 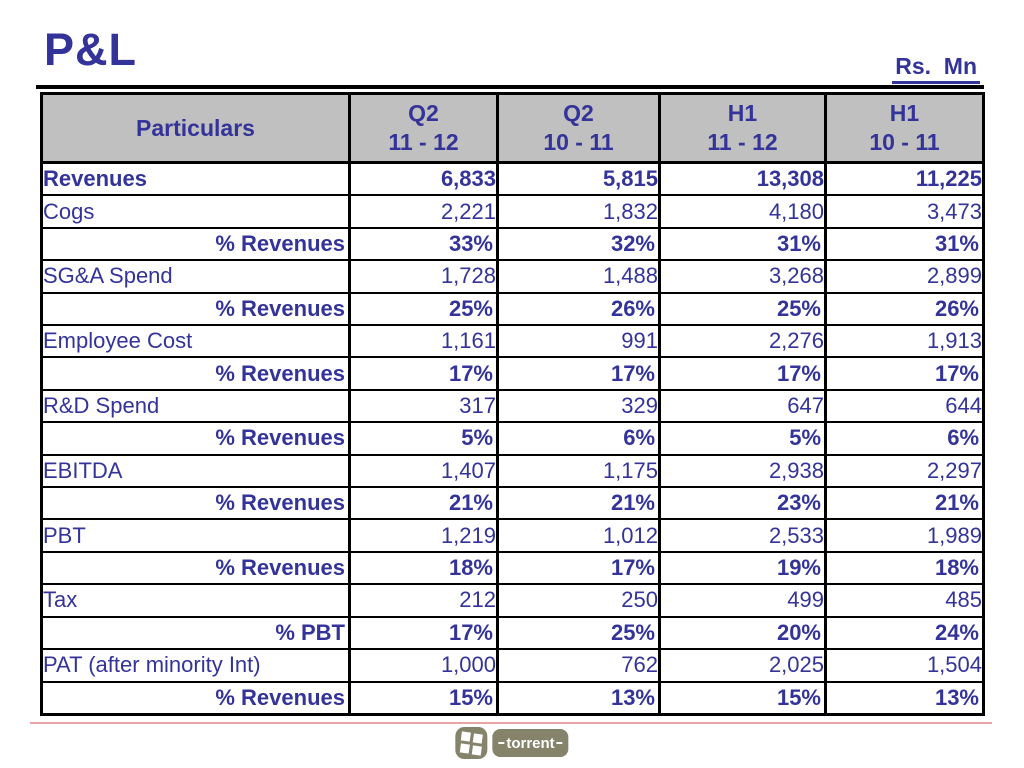 I want to click on row-label: PAT (after minority Int), so click(x=195, y=665).